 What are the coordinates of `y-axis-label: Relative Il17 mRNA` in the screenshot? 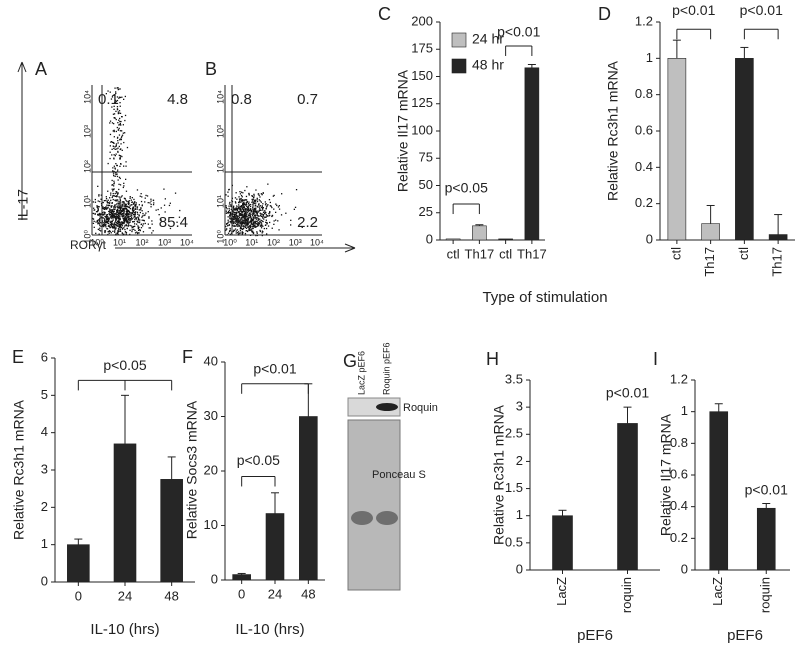 It's located at (403, 130).